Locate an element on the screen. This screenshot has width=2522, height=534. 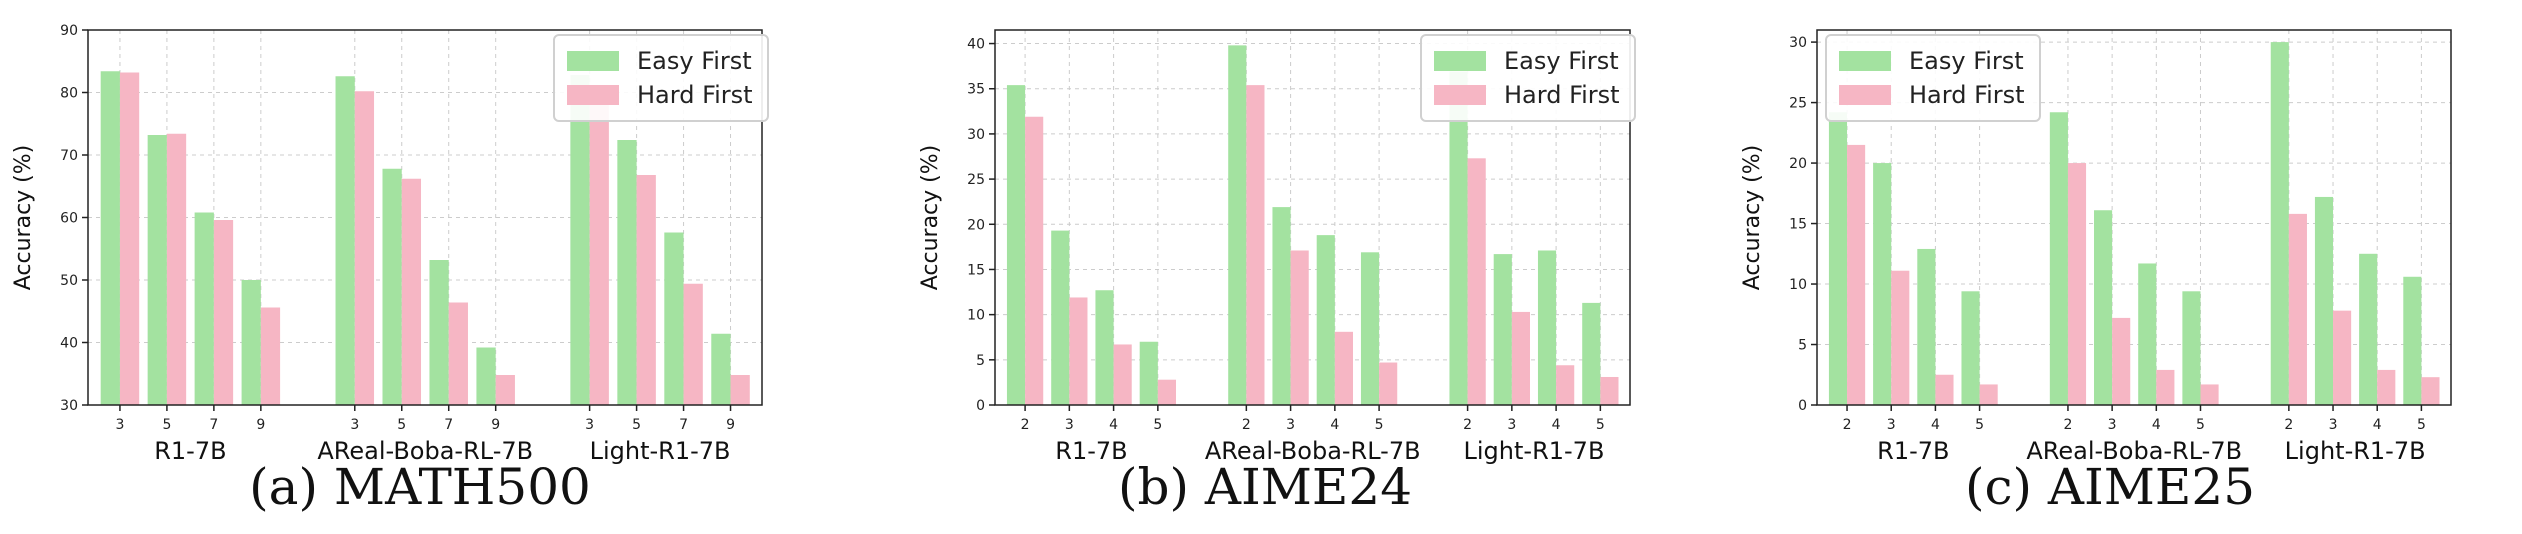
y-tick-label: 0 is located at coordinates (980, 406).